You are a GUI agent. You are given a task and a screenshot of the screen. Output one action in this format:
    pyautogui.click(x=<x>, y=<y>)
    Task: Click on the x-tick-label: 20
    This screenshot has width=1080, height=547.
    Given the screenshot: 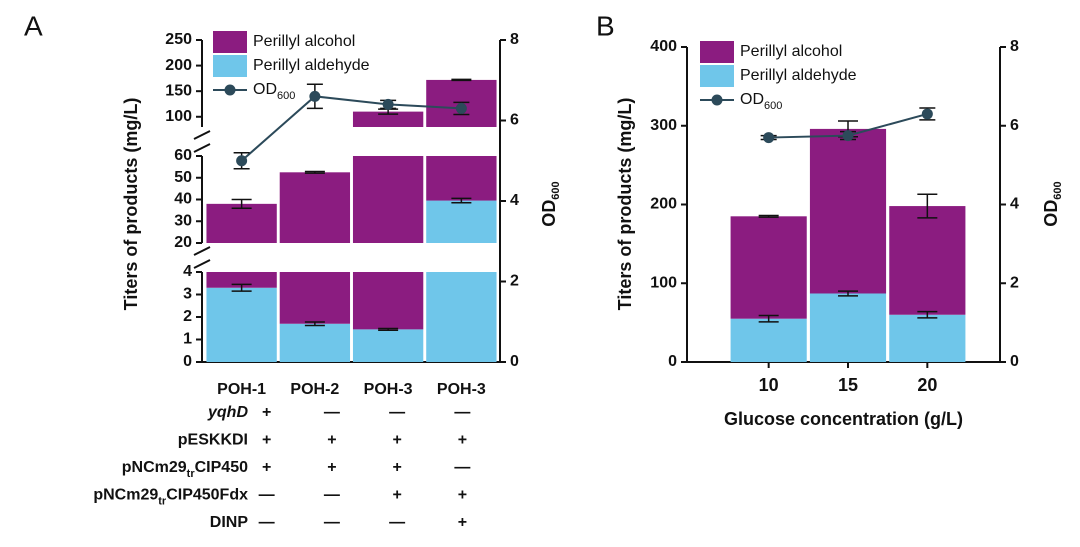 What is the action you would take?
    pyautogui.click(x=927, y=385)
    